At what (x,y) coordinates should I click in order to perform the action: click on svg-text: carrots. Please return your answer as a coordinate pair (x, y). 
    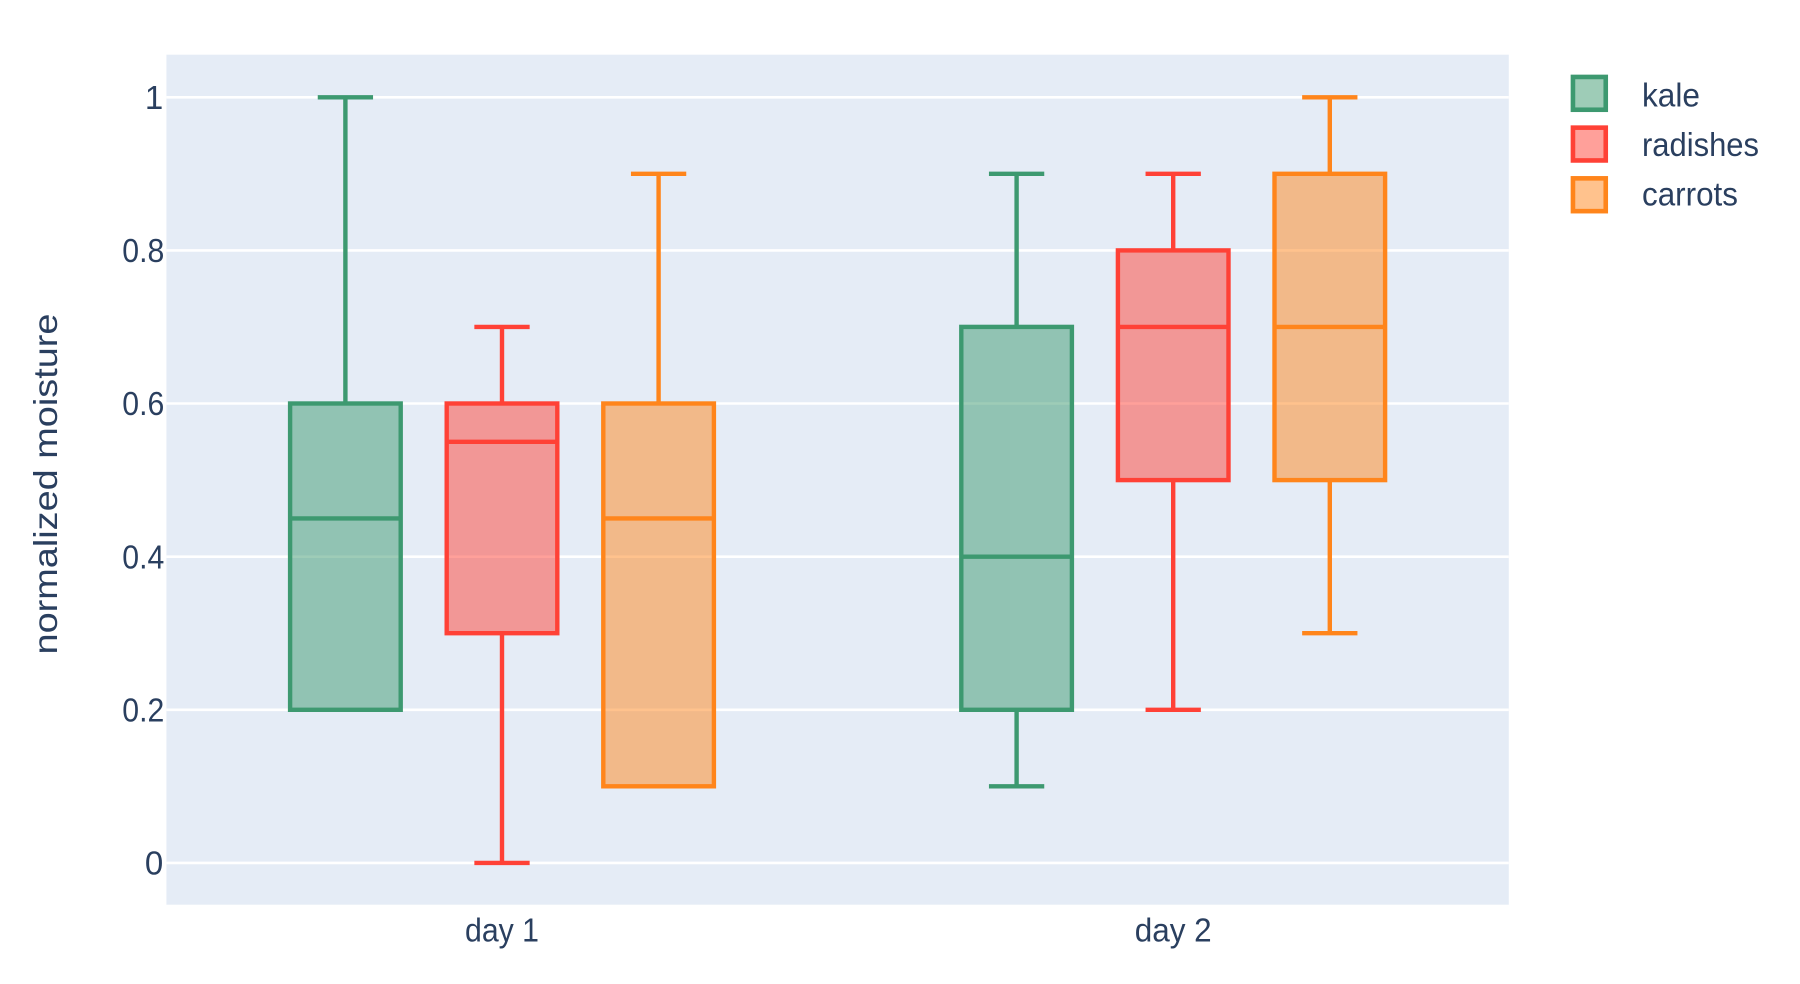
    Looking at the image, I should click on (1690, 194).